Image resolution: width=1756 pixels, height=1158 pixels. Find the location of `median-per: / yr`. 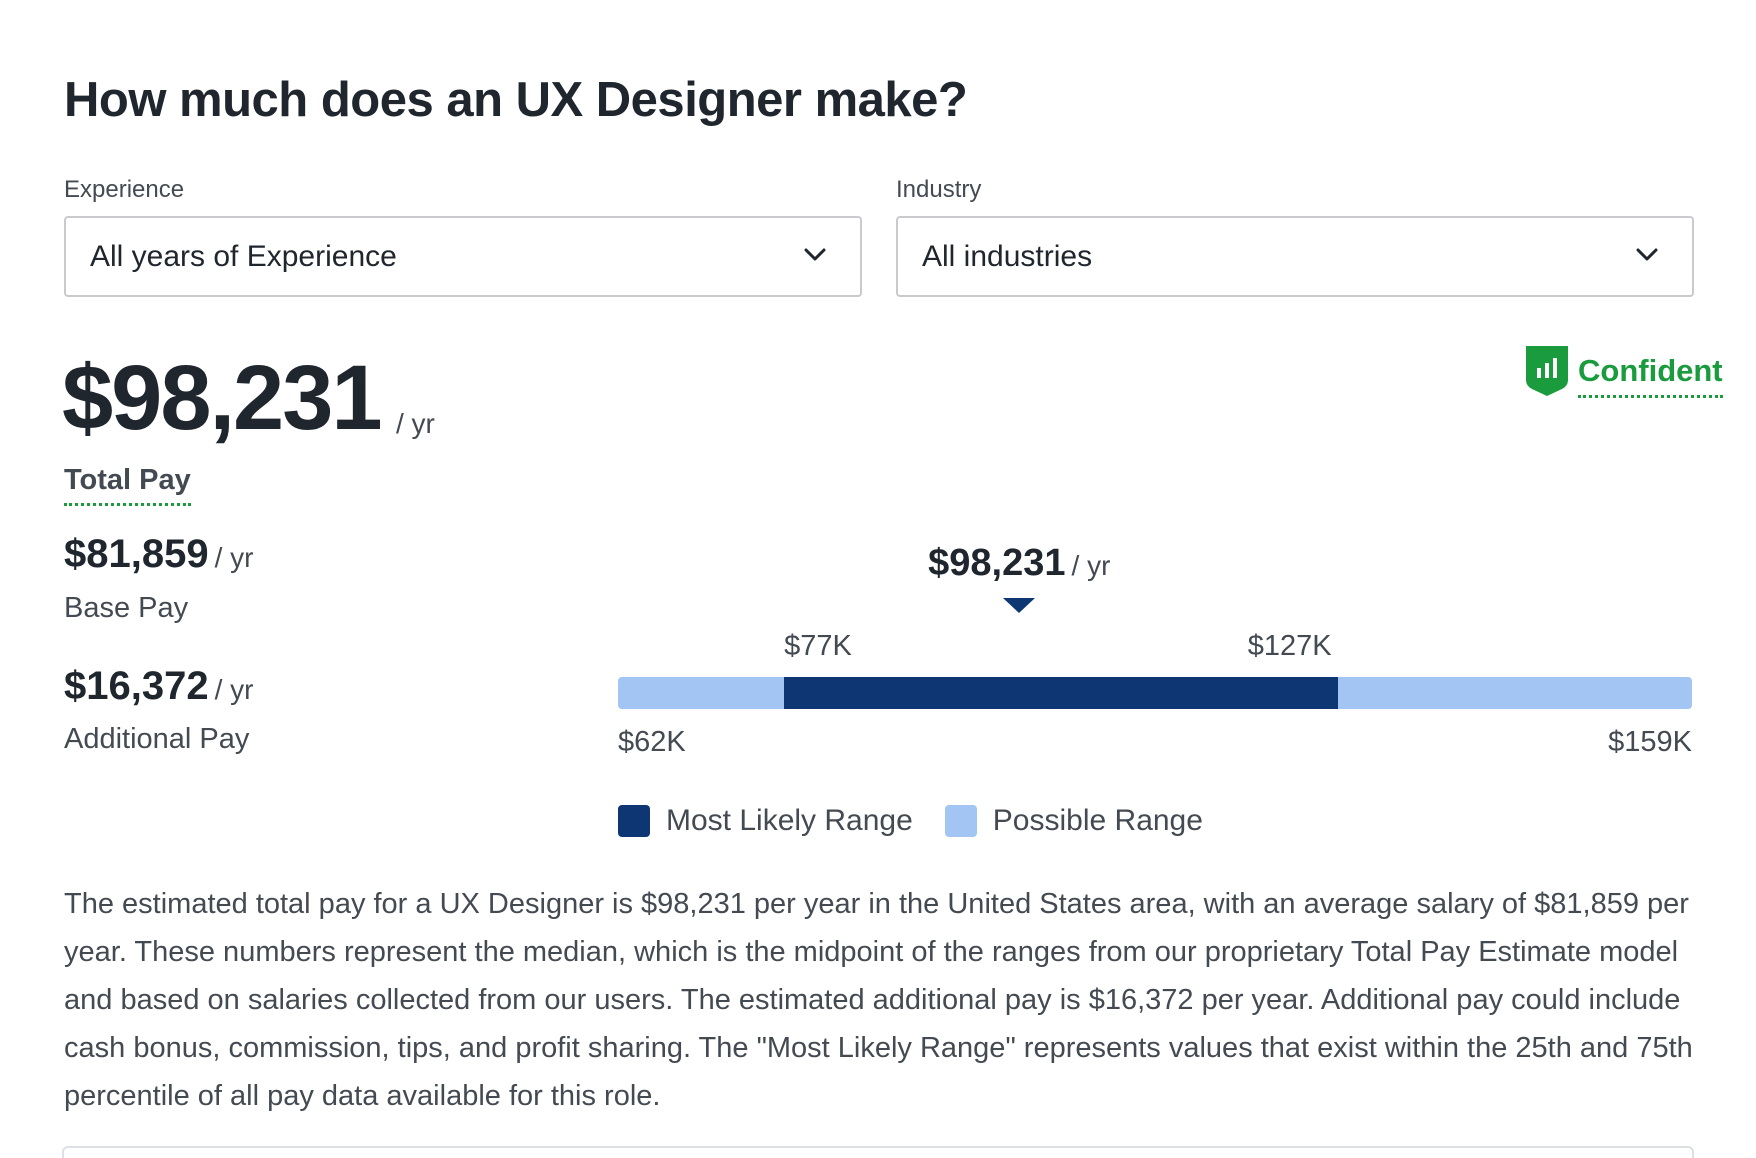

median-per: / yr is located at coordinates (1091, 565).